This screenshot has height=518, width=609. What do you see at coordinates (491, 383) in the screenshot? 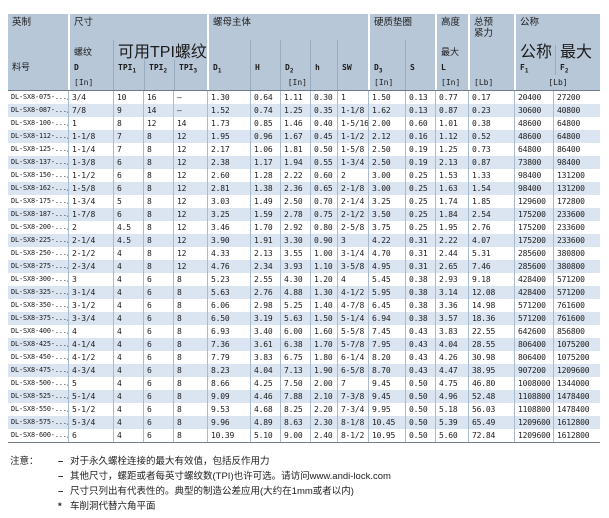
I see `total-preload-cell: 46.80` at bounding box center [491, 383].